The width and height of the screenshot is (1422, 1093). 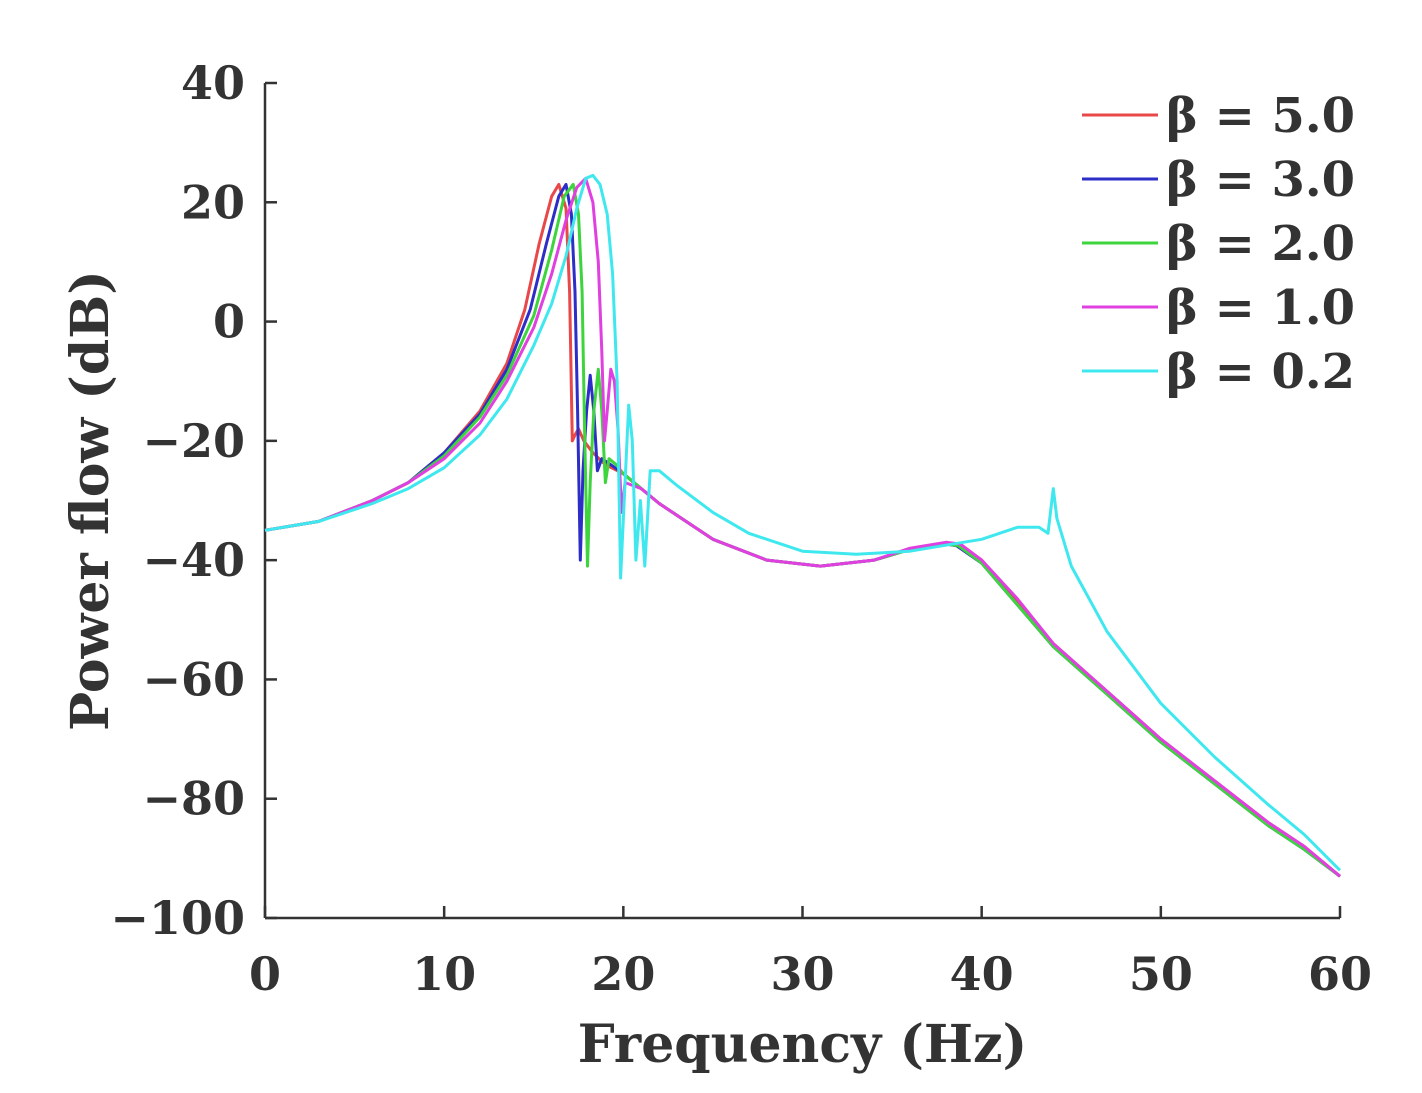 I want to click on legend-label: β = 5.0, so click(x=1260, y=116).